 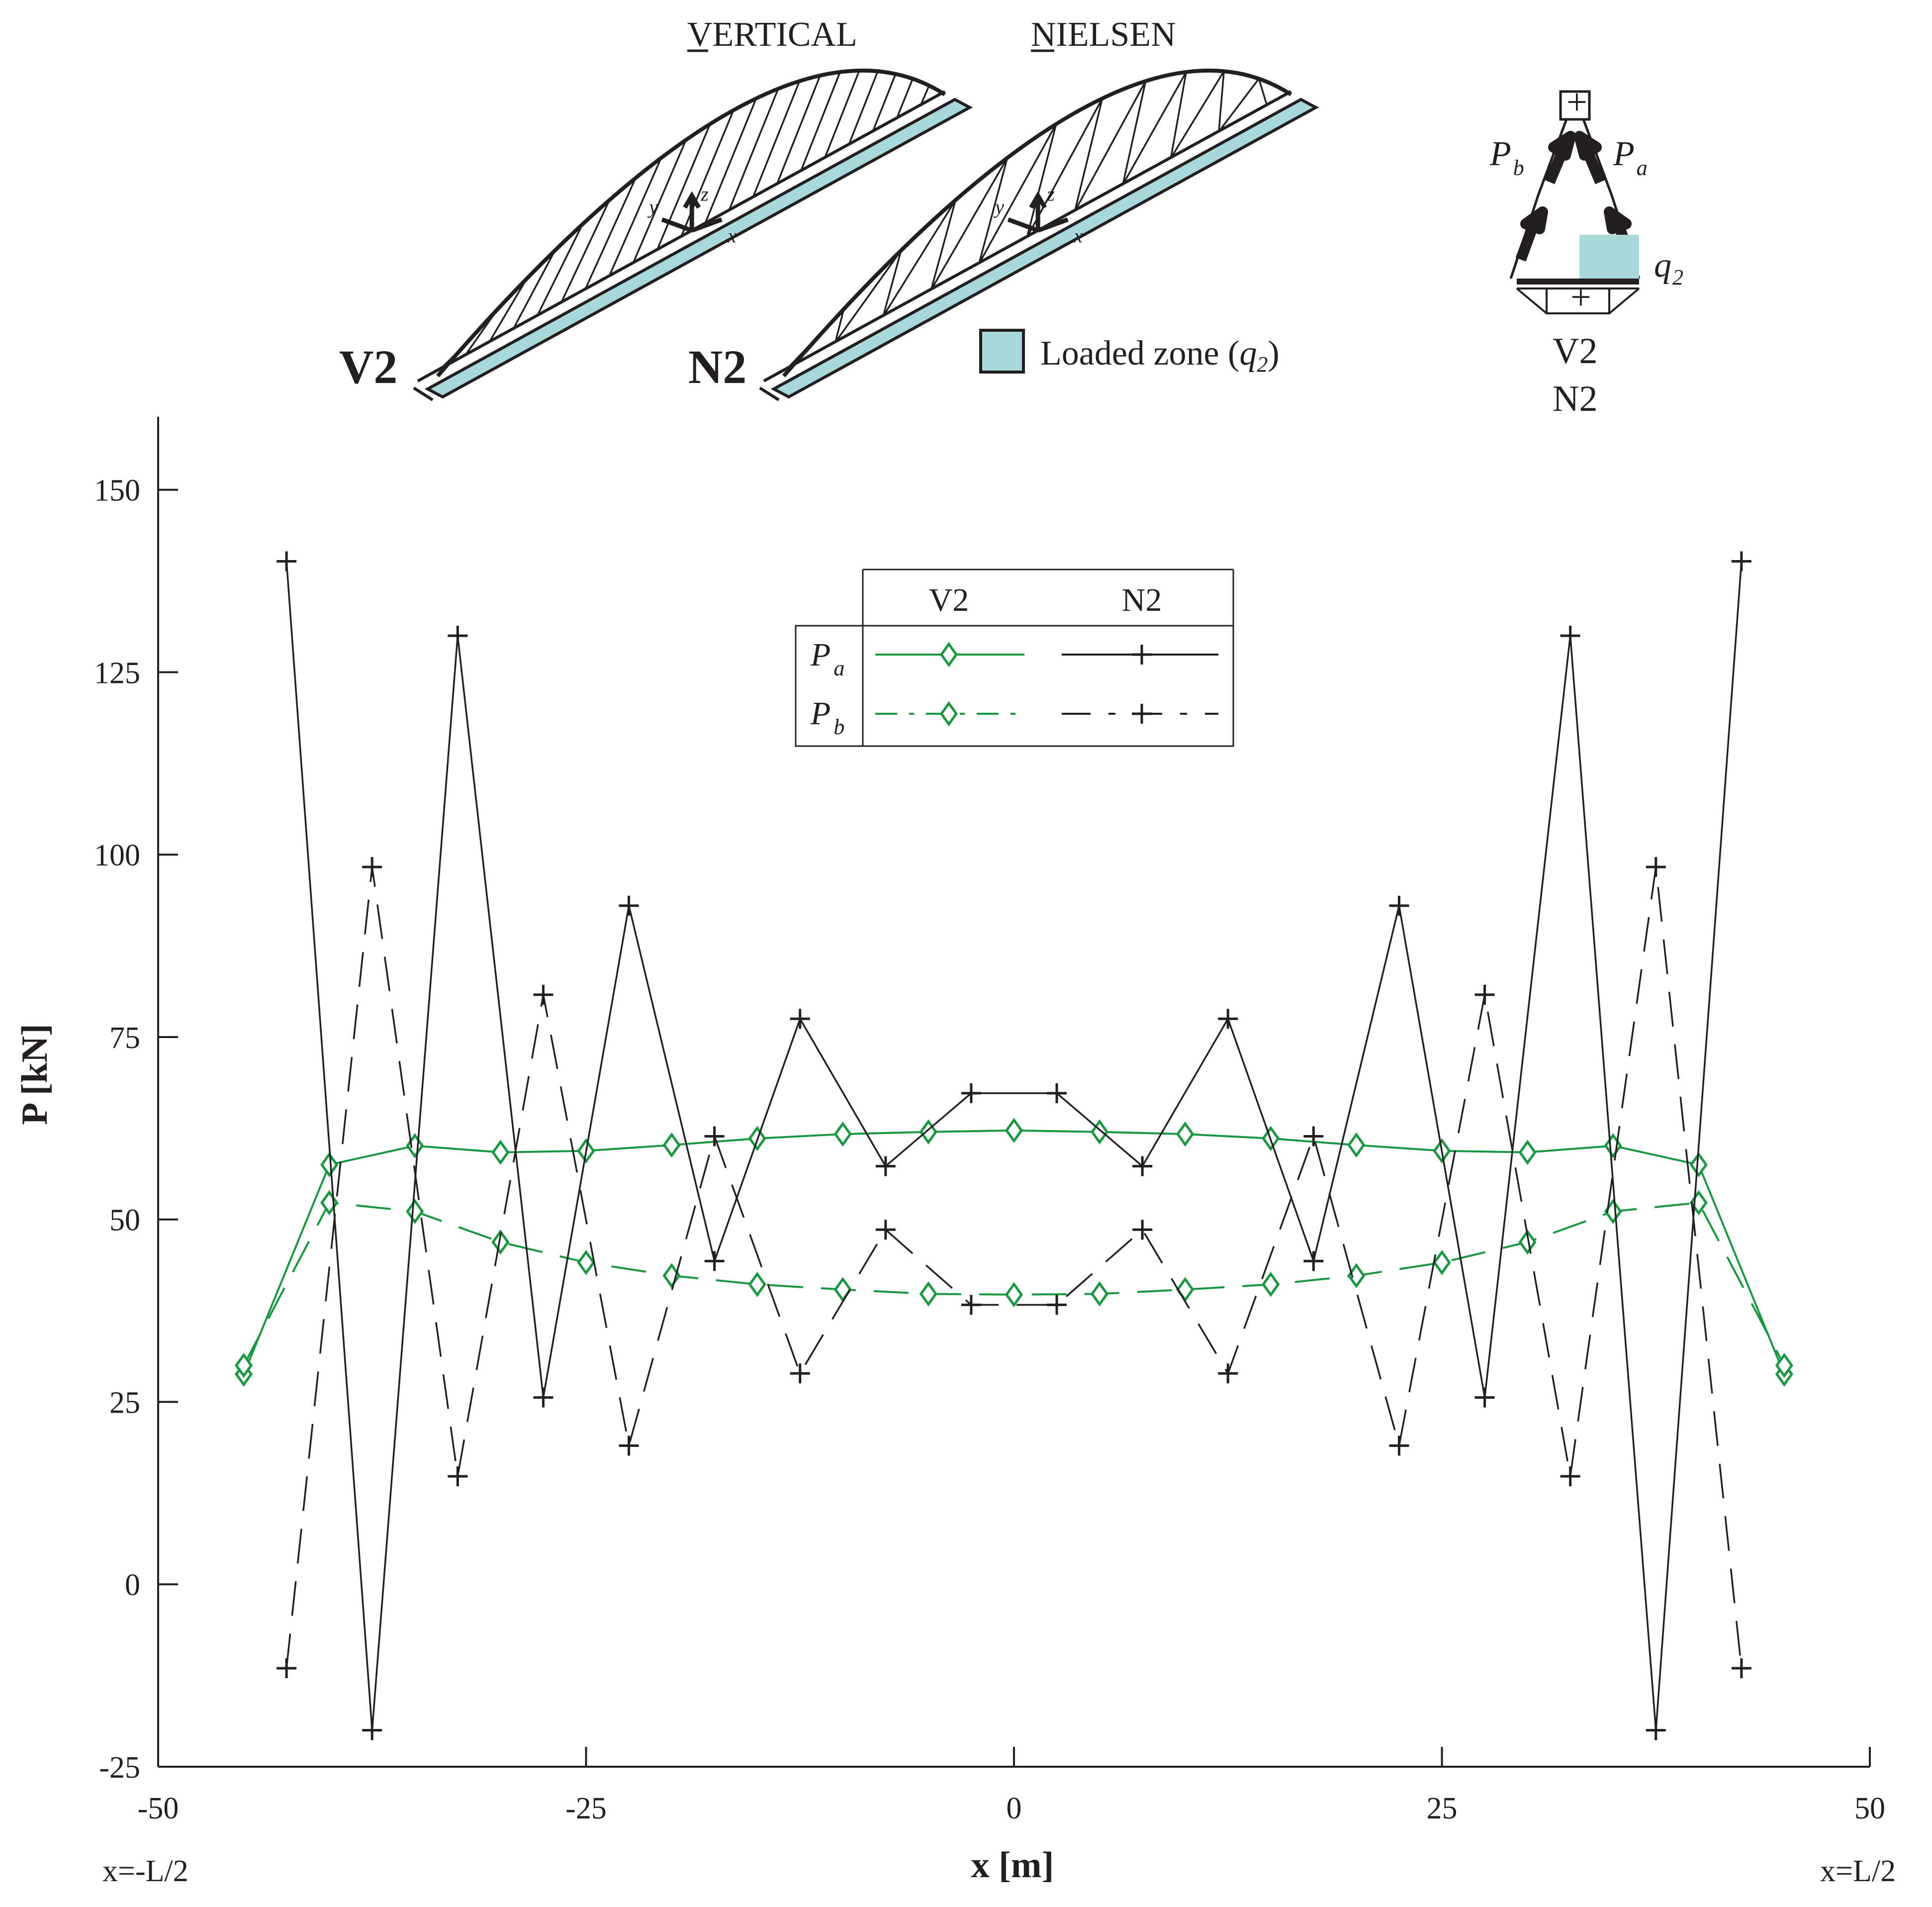 I want to click on arrow-pb-top-icon, so click(x=1560, y=158).